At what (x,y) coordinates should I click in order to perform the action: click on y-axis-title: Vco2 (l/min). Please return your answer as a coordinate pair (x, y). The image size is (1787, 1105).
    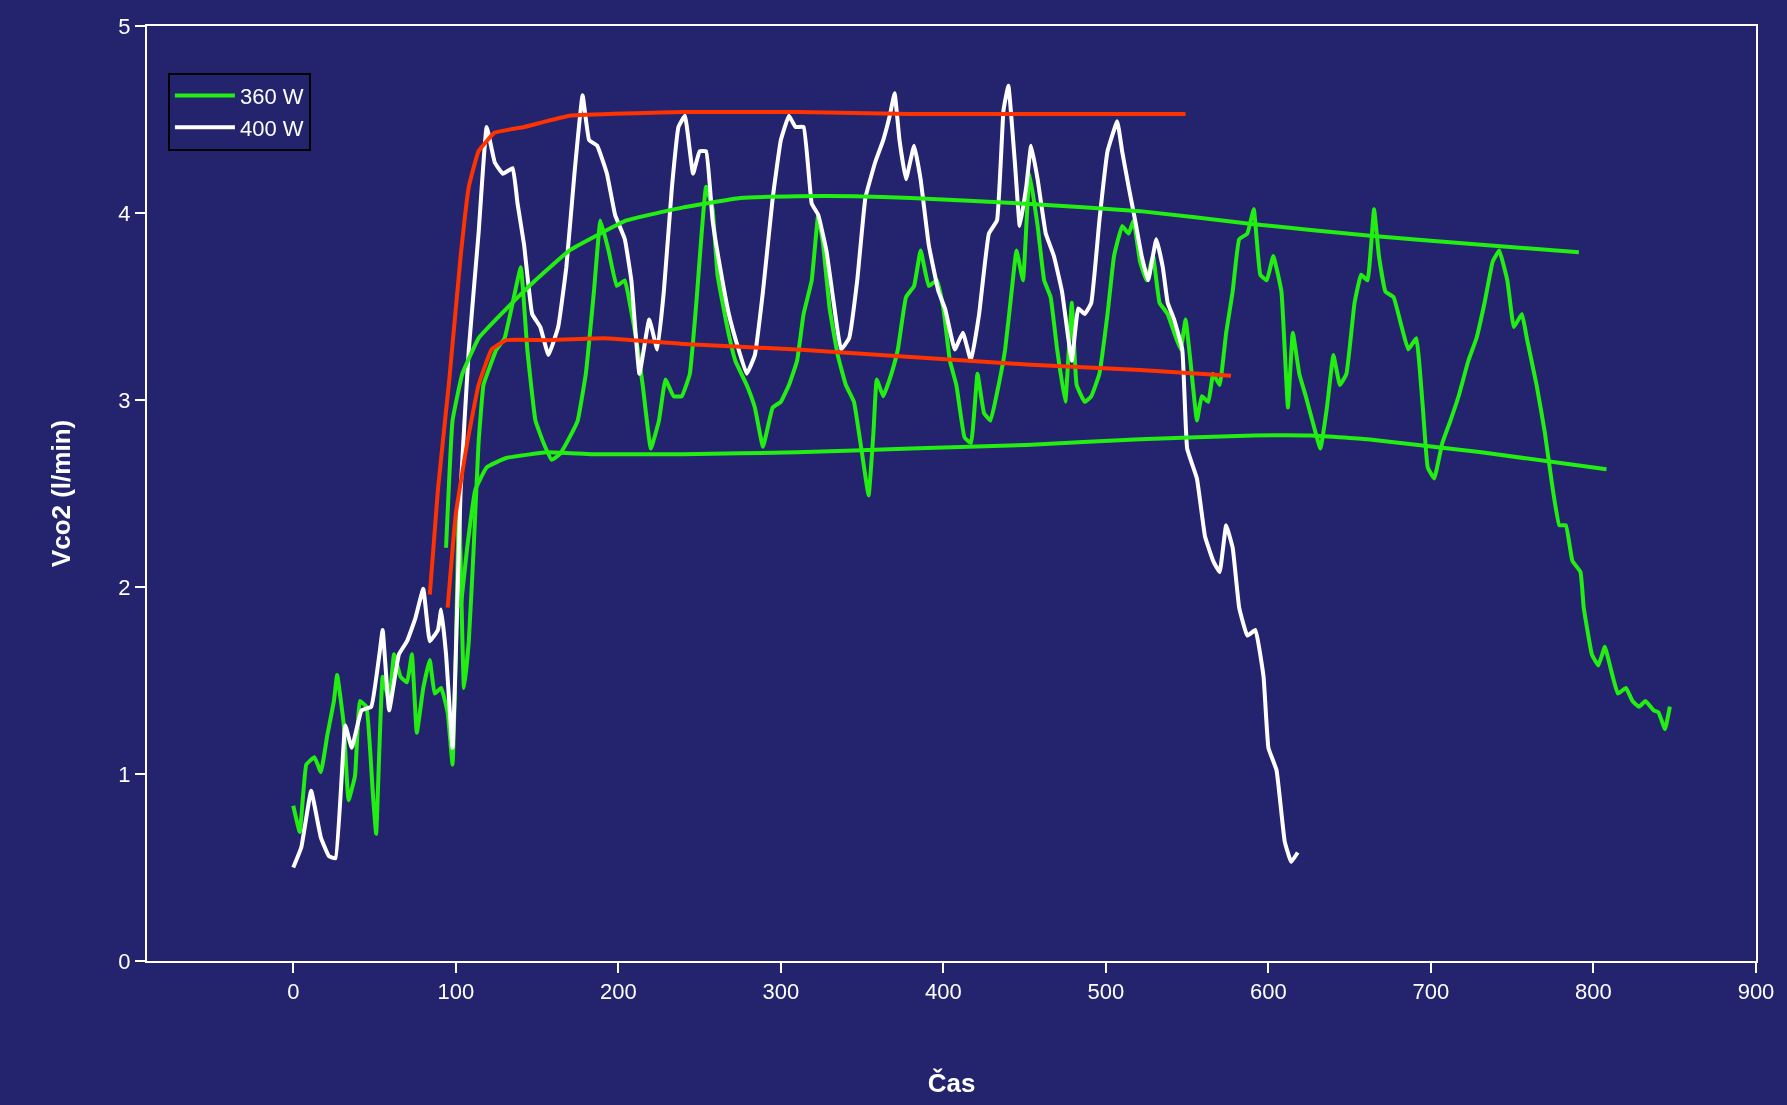
    Looking at the image, I should click on (61, 493).